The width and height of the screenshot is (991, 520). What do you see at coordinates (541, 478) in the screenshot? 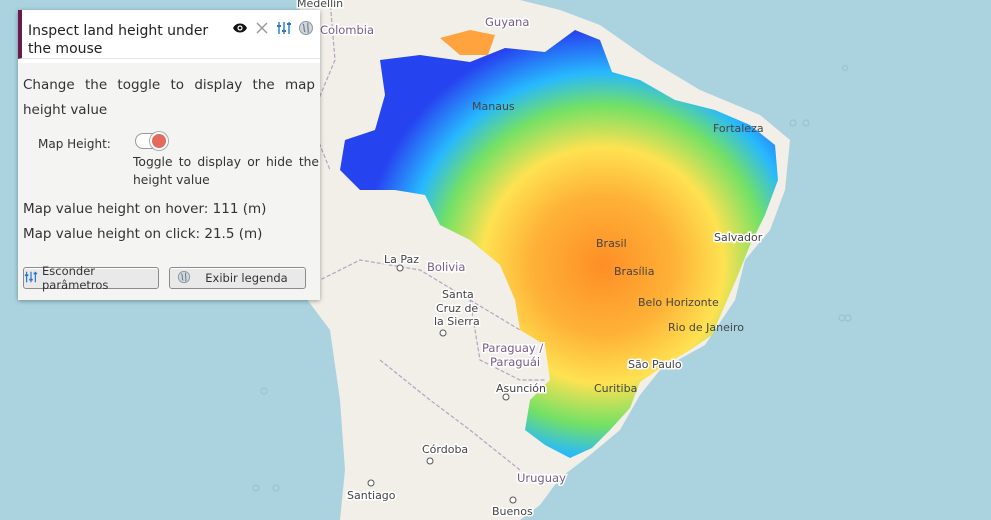
I see `map-label-uruguay: Uruguay` at bounding box center [541, 478].